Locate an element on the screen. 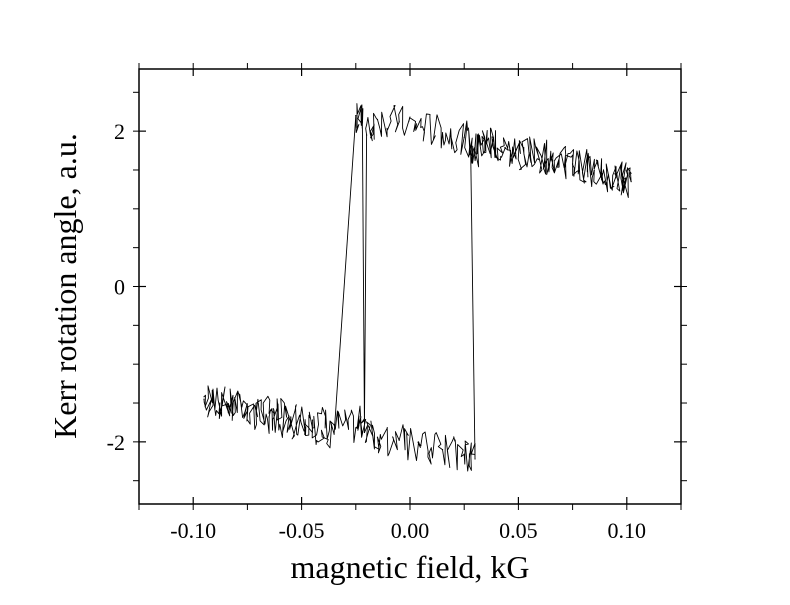 The width and height of the screenshot is (790, 605). x-tick-label: 0.05 is located at coordinates (518, 530).